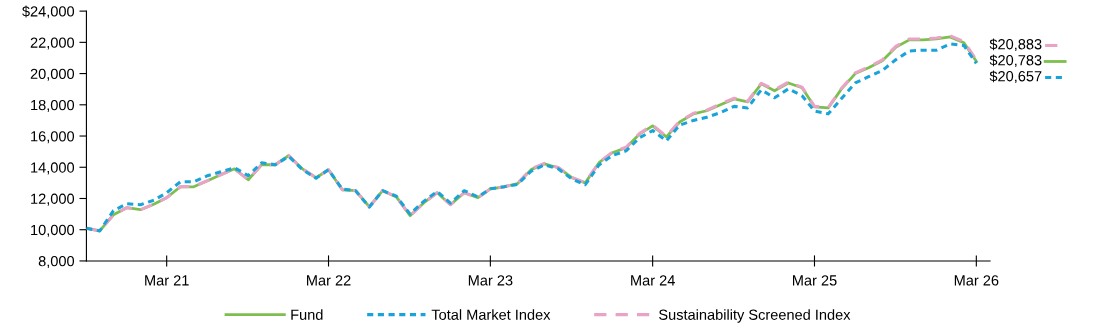 The width and height of the screenshot is (1094, 327). Describe the element at coordinates (490, 280) in the screenshot. I see `x-tick-label: Mar 23` at that location.